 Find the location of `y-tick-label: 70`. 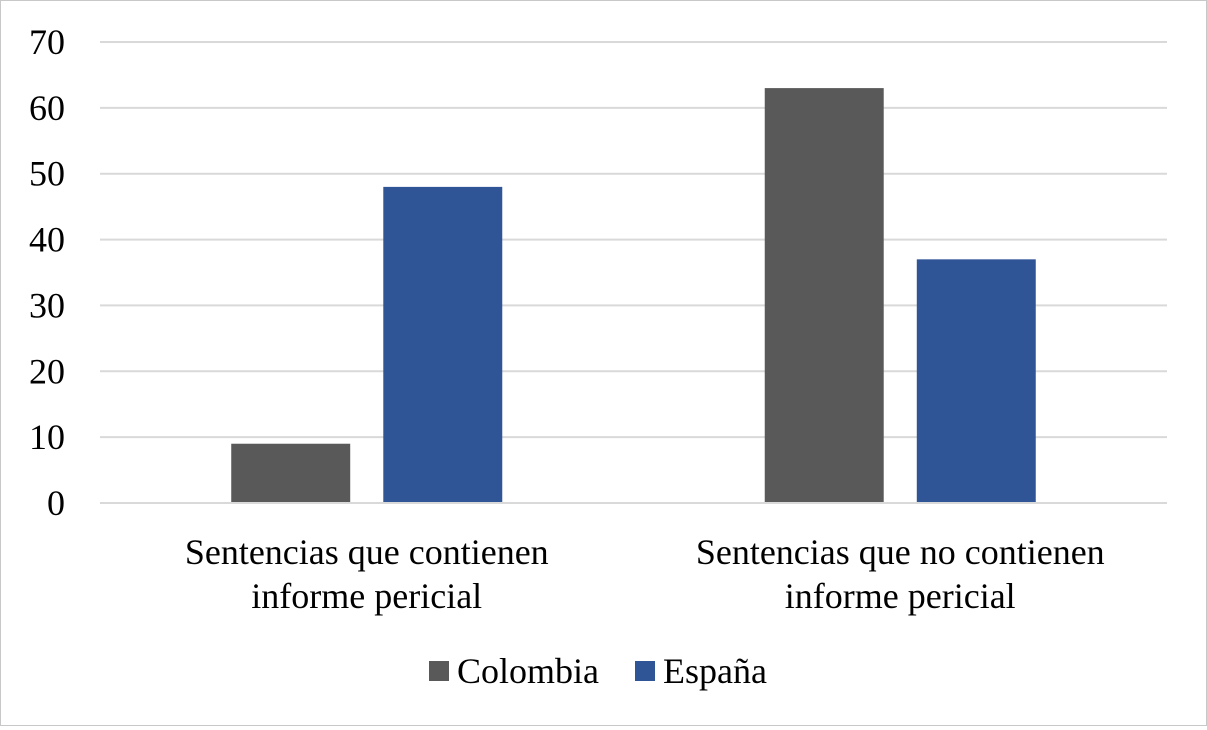

y-tick-label: 70 is located at coordinates (47, 42).